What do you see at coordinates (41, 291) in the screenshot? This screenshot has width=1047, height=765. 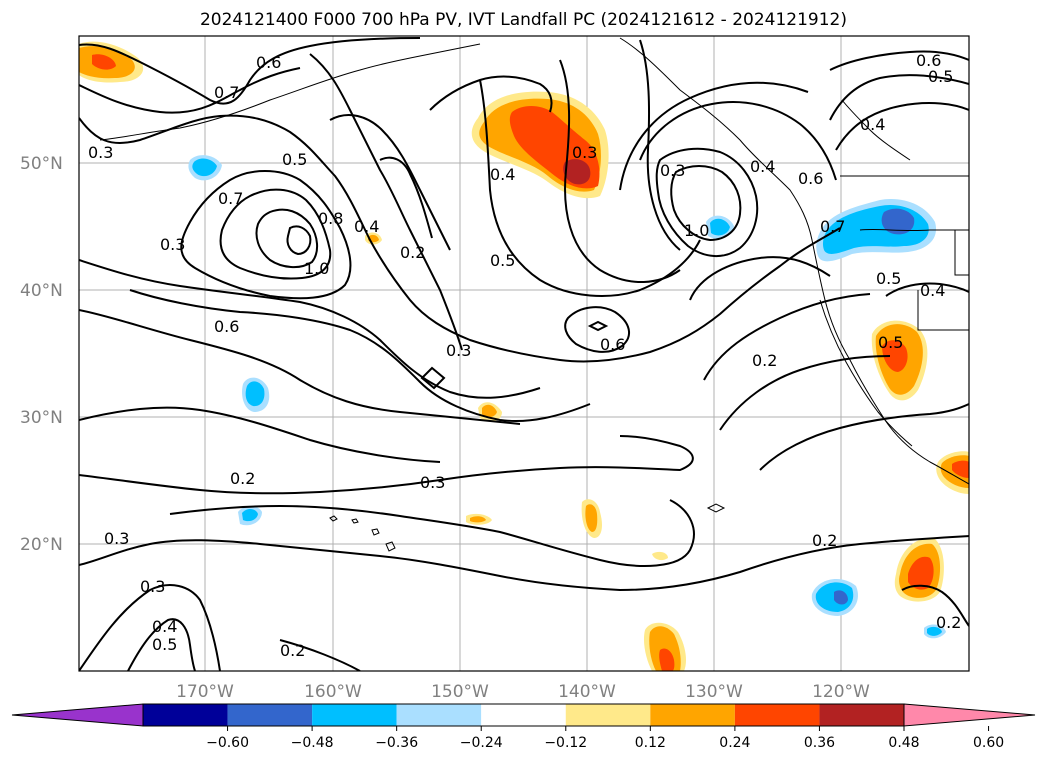 I see `lat-label: 40°N` at bounding box center [41, 291].